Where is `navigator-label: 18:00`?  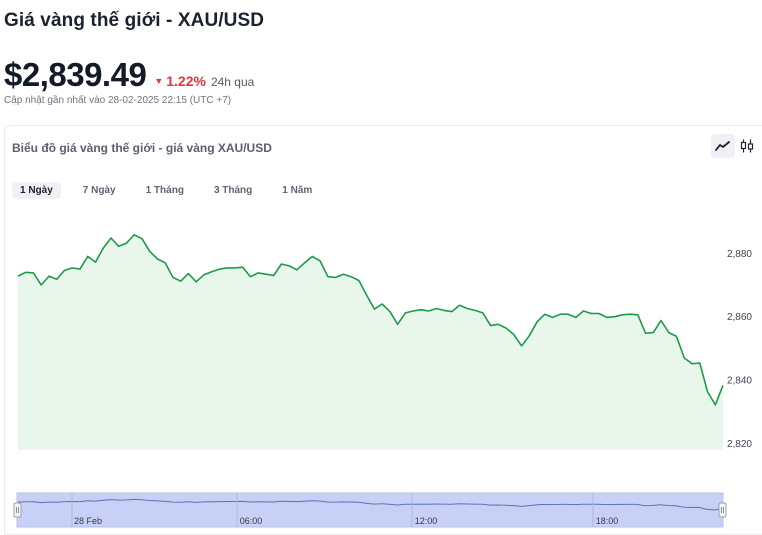 navigator-label: 18:00 is located at coordinates (607, 521).